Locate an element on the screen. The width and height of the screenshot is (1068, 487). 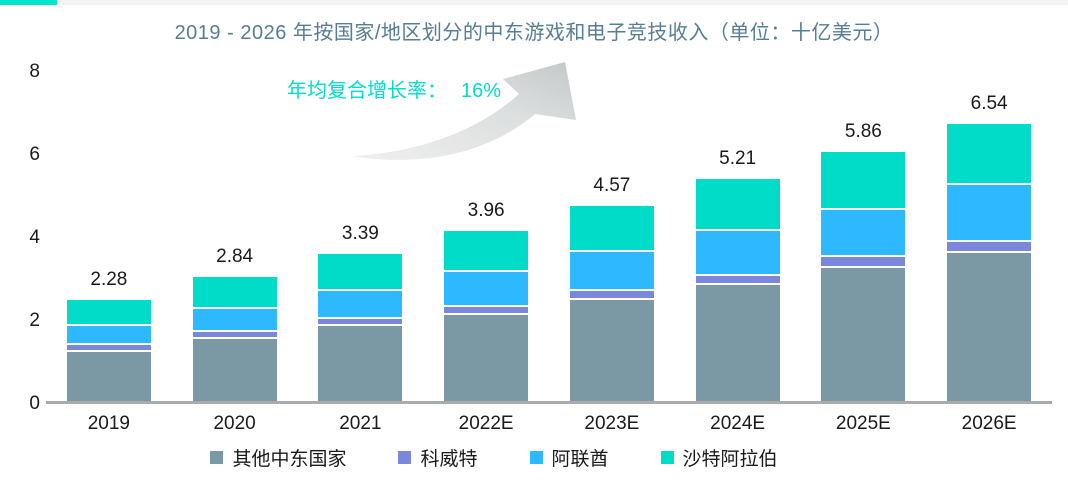
accent-bar is located at coordinates (28, 2).